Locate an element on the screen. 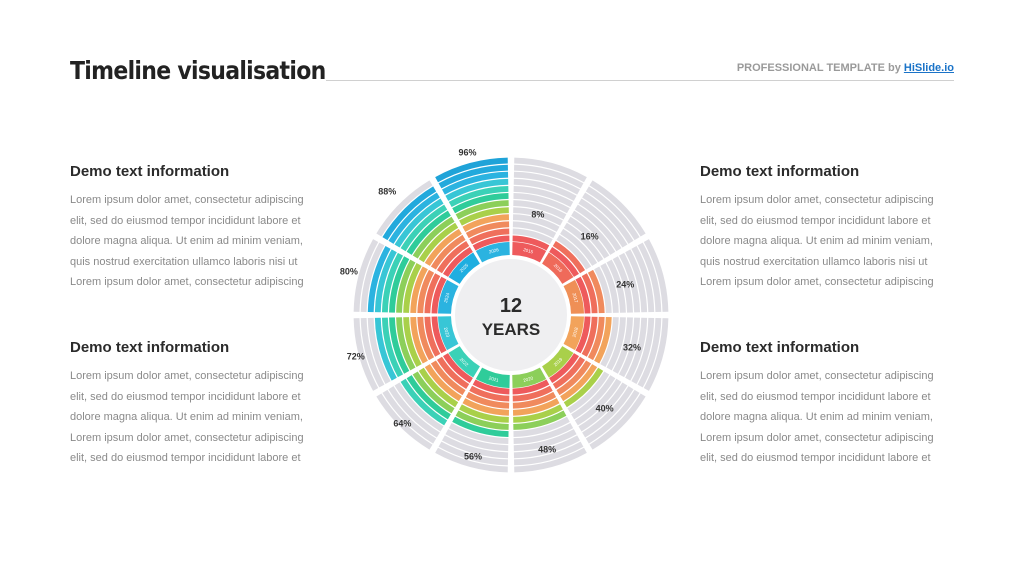 The width and height of the screenshot is (1024, 576). year-label: 2026 is located at coordinates (493, 251).